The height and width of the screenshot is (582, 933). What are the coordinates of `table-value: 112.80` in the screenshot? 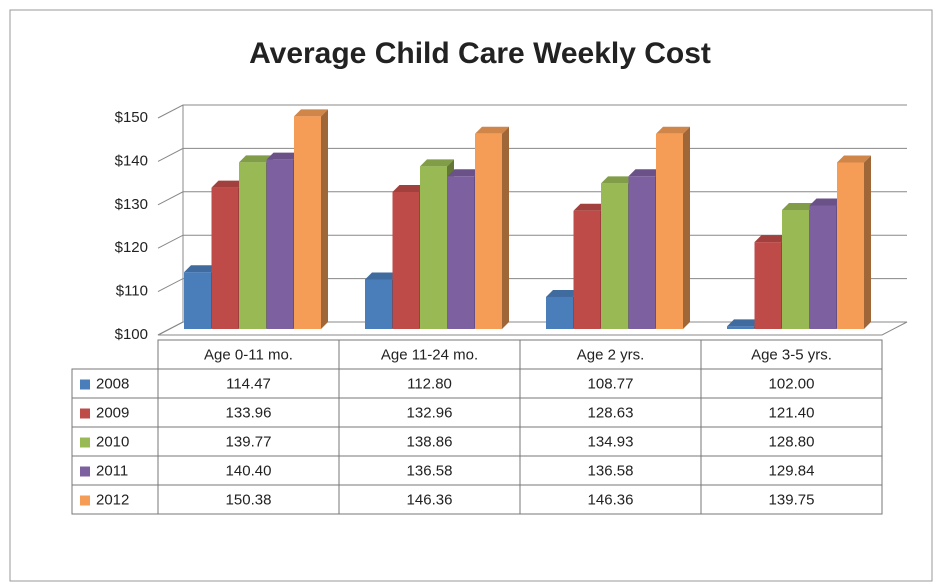 It's located at (429, 383).